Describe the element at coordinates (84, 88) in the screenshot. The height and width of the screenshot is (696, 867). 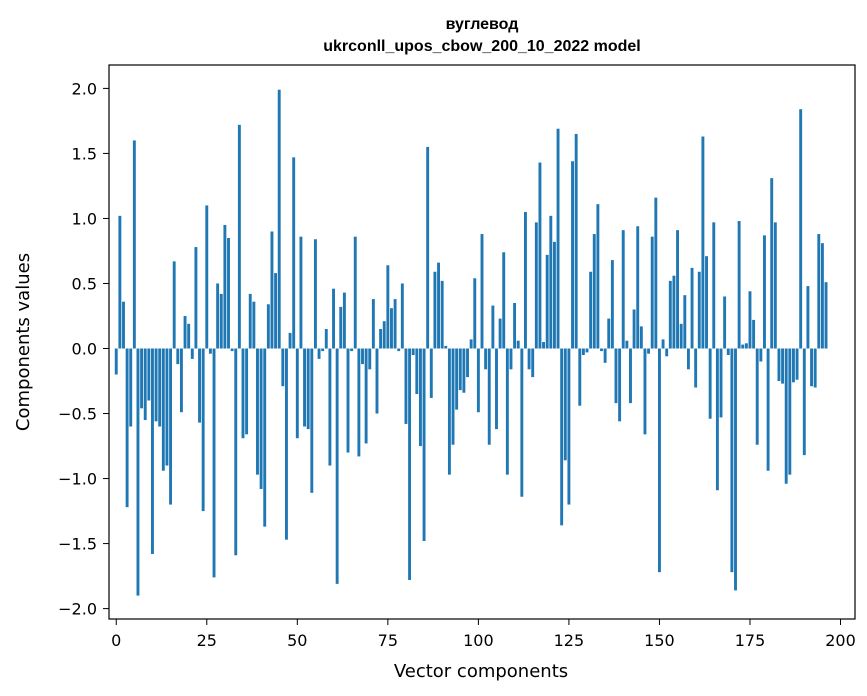
I see `y-tick-label: 2.0` at that location.